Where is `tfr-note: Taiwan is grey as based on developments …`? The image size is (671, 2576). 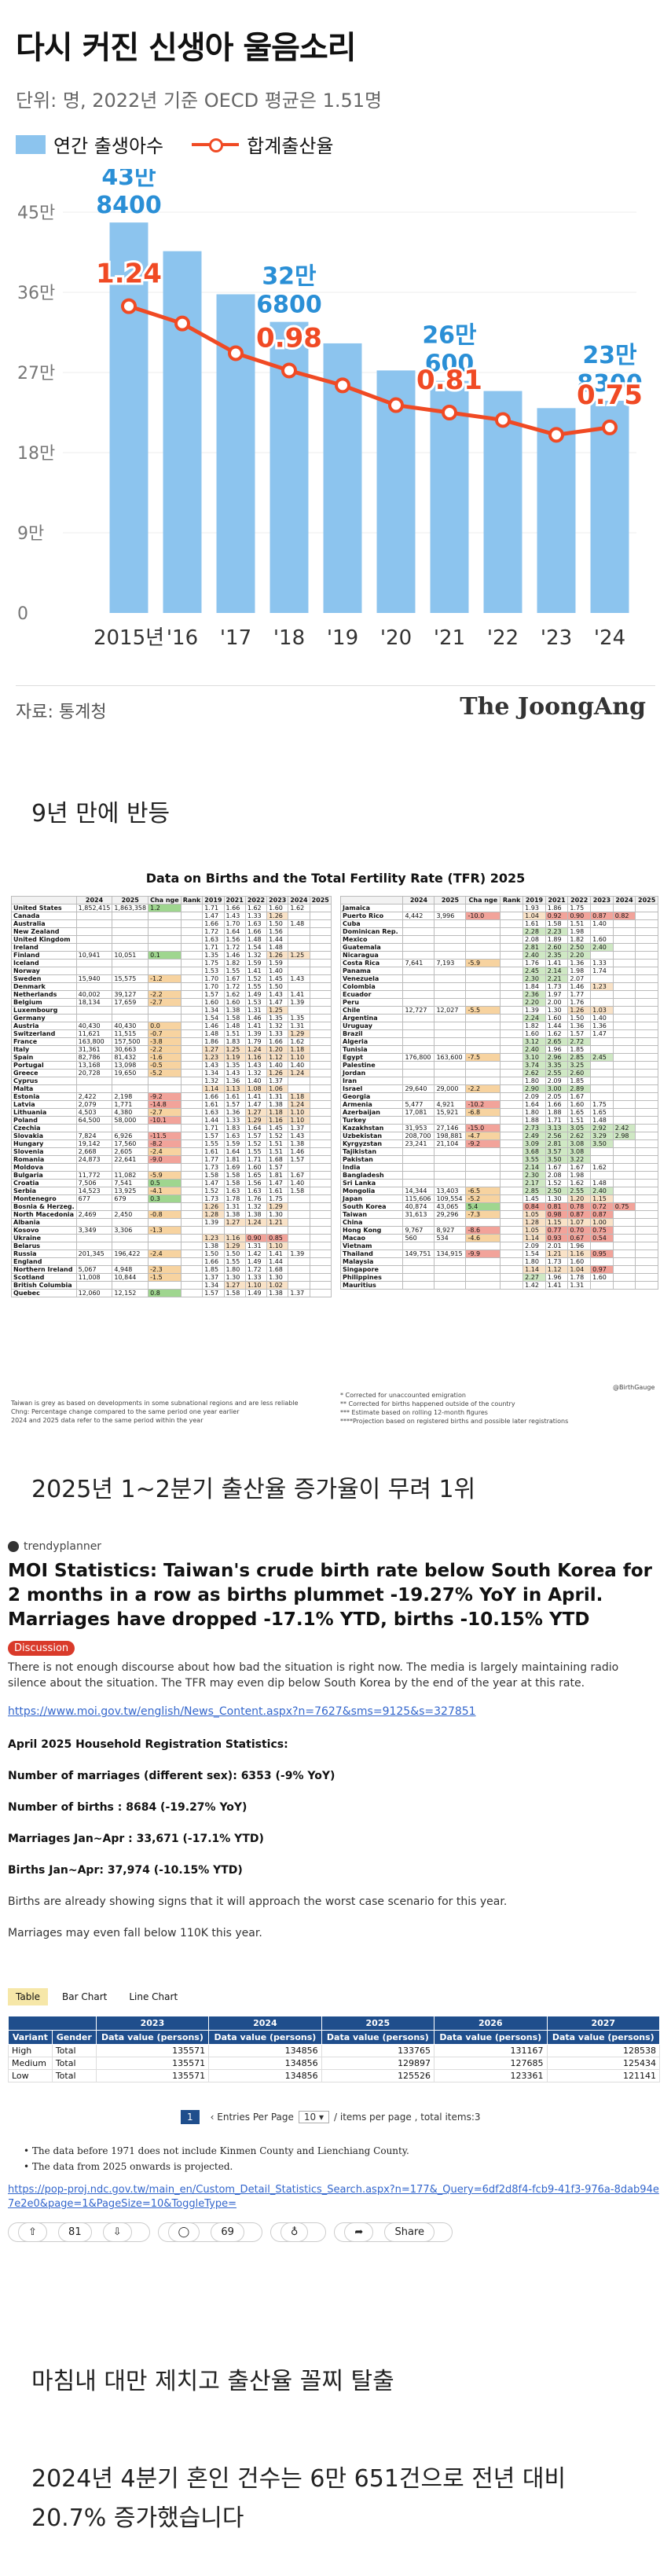 tfr-note: Taiwan is grey as based on developments … is located at coordinates (155, 1403).